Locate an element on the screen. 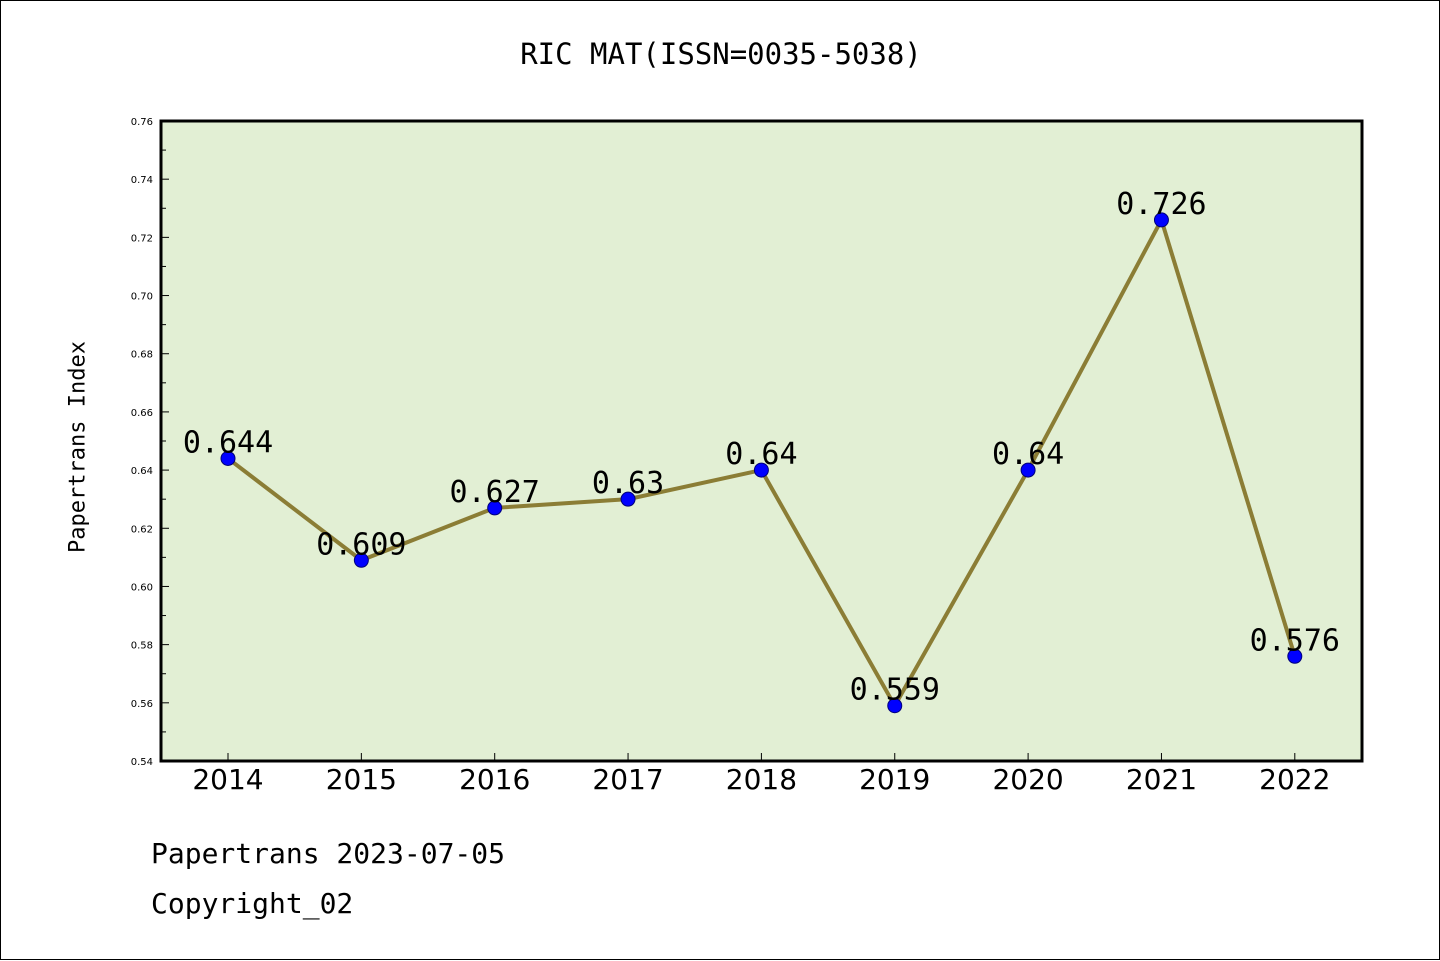  y-tick-label: 0.60 is located at coordinates (142, 587).